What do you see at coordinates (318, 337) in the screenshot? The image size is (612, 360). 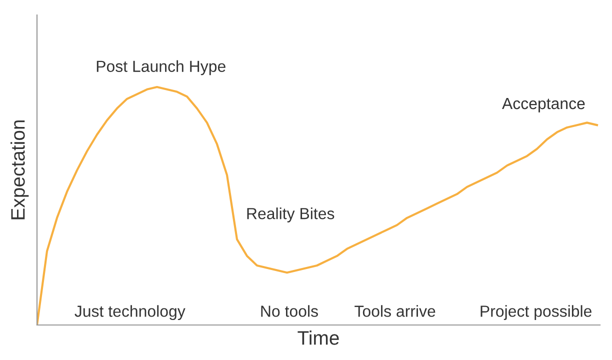 I see `x-axis-title: Time` at bounding box center [318, 337].